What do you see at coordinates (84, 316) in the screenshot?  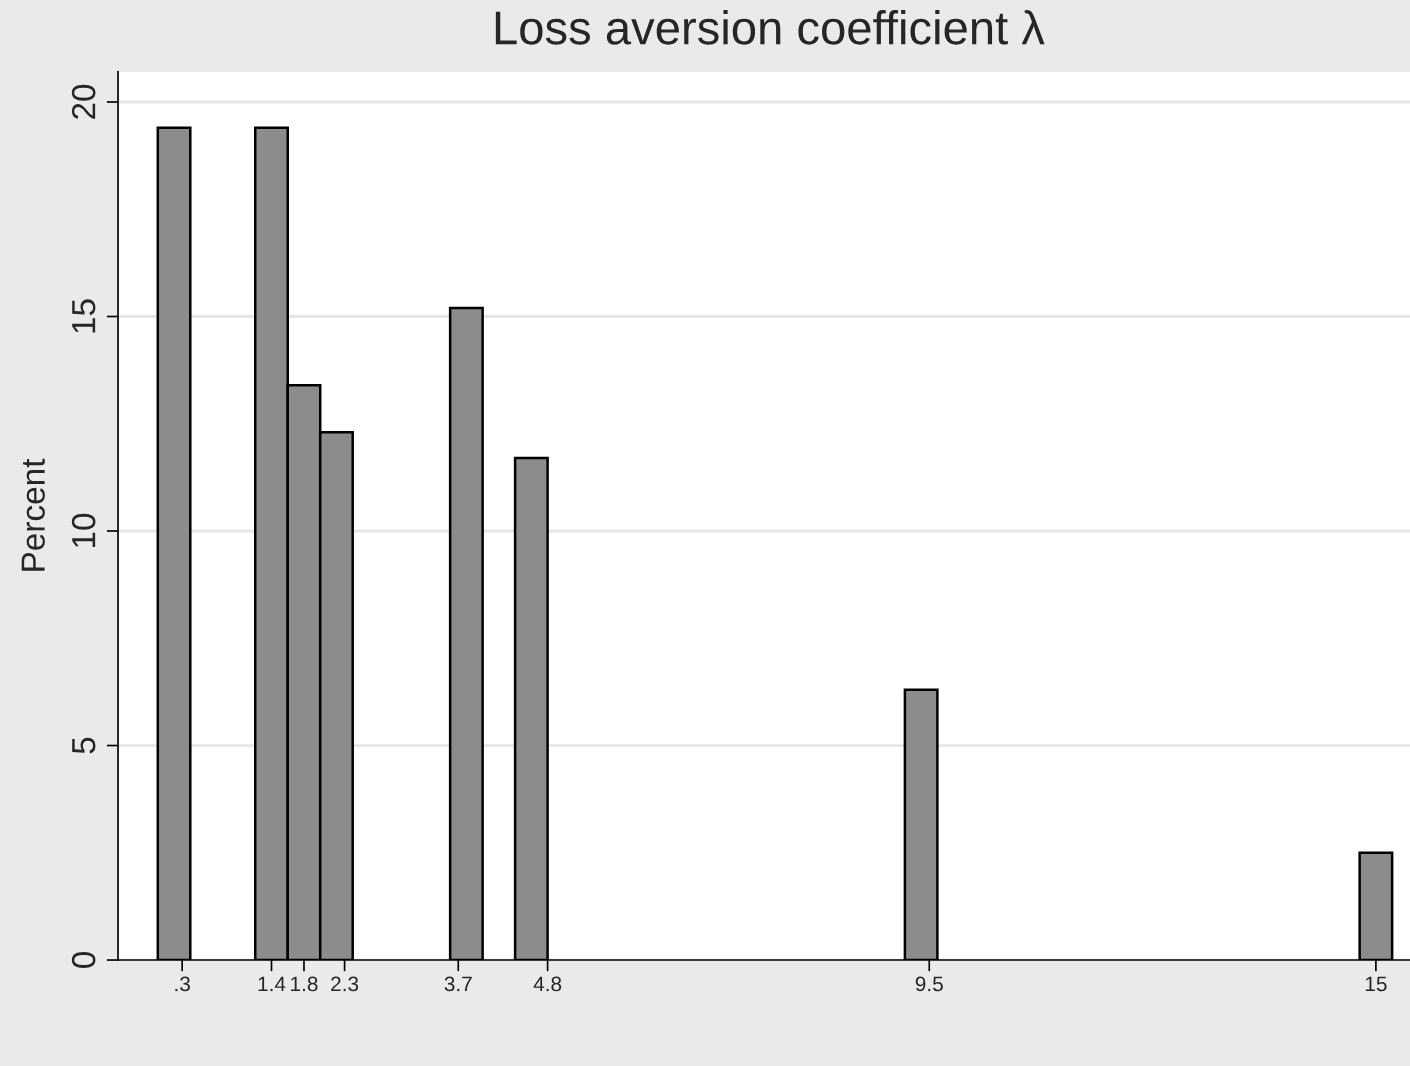 I see `y-tick-label: 15` at bounding box center [84, 316].